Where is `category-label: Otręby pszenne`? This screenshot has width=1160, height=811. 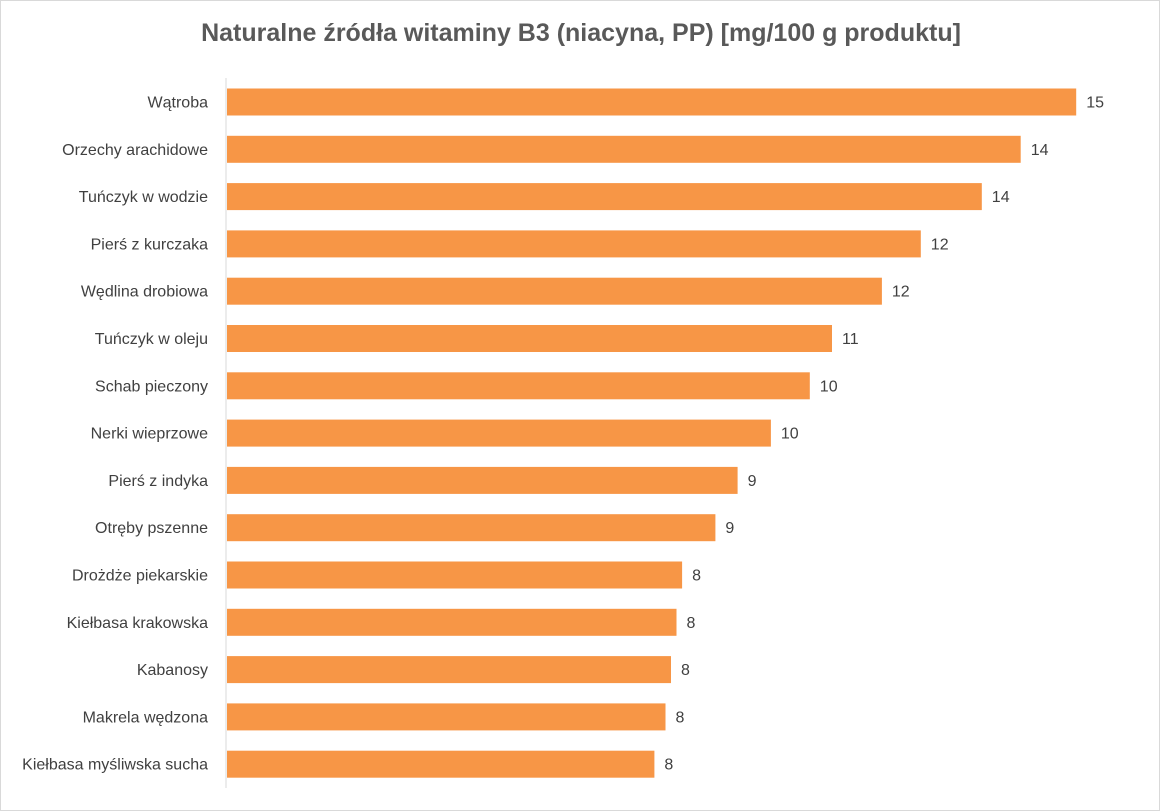 category-label: Otręby pszenne is located at coordinates (151, 528).